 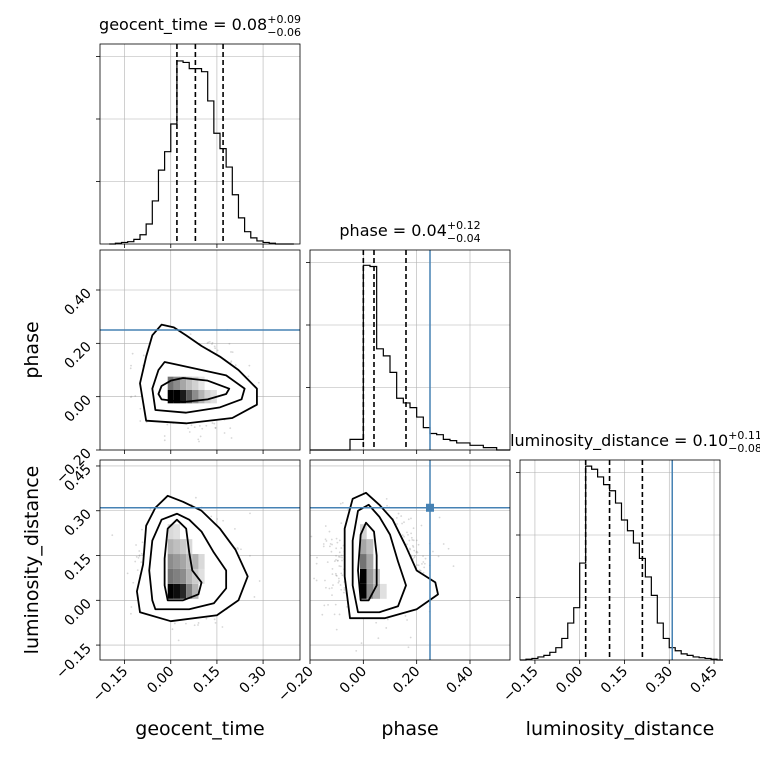 I want to click on y-tick-label: 0.40, so click(x=77, y=302).